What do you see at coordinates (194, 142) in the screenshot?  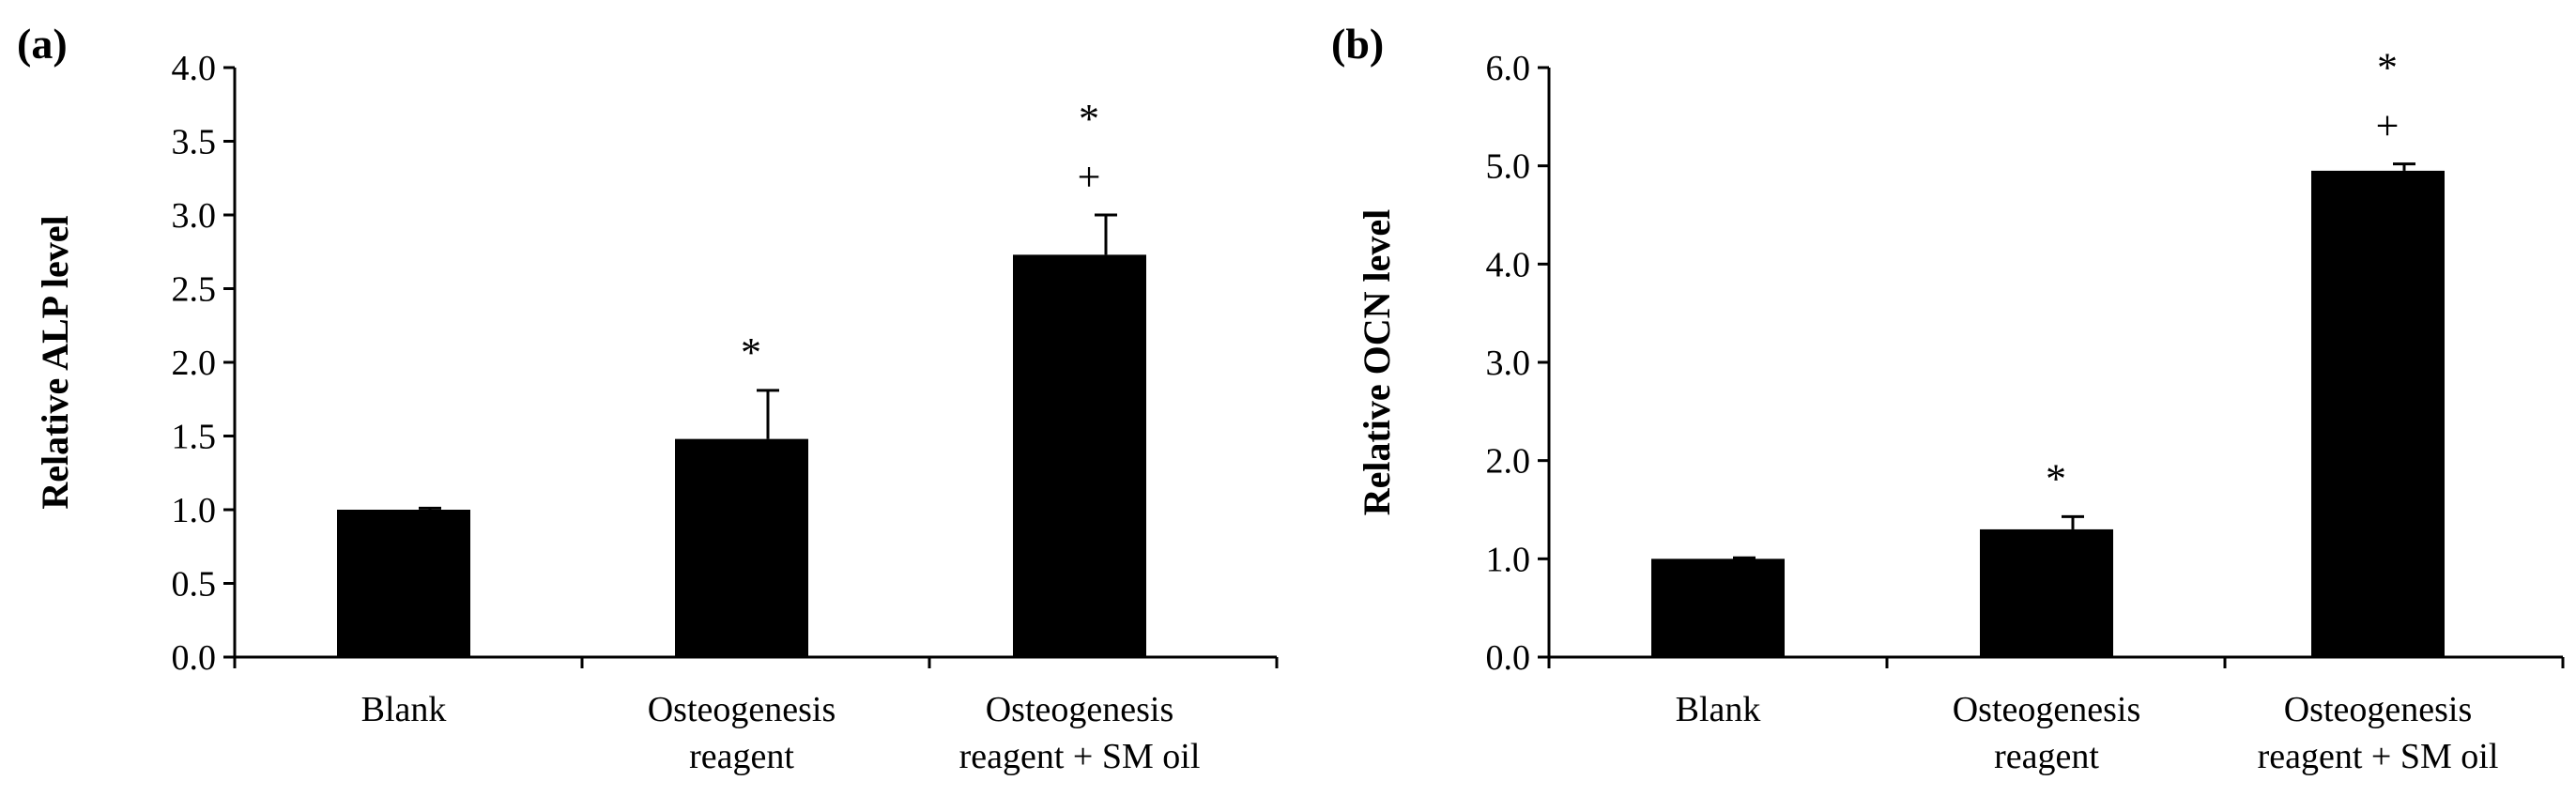 I see `y-tick-label: 3.5` at bounding box center [194, 142].